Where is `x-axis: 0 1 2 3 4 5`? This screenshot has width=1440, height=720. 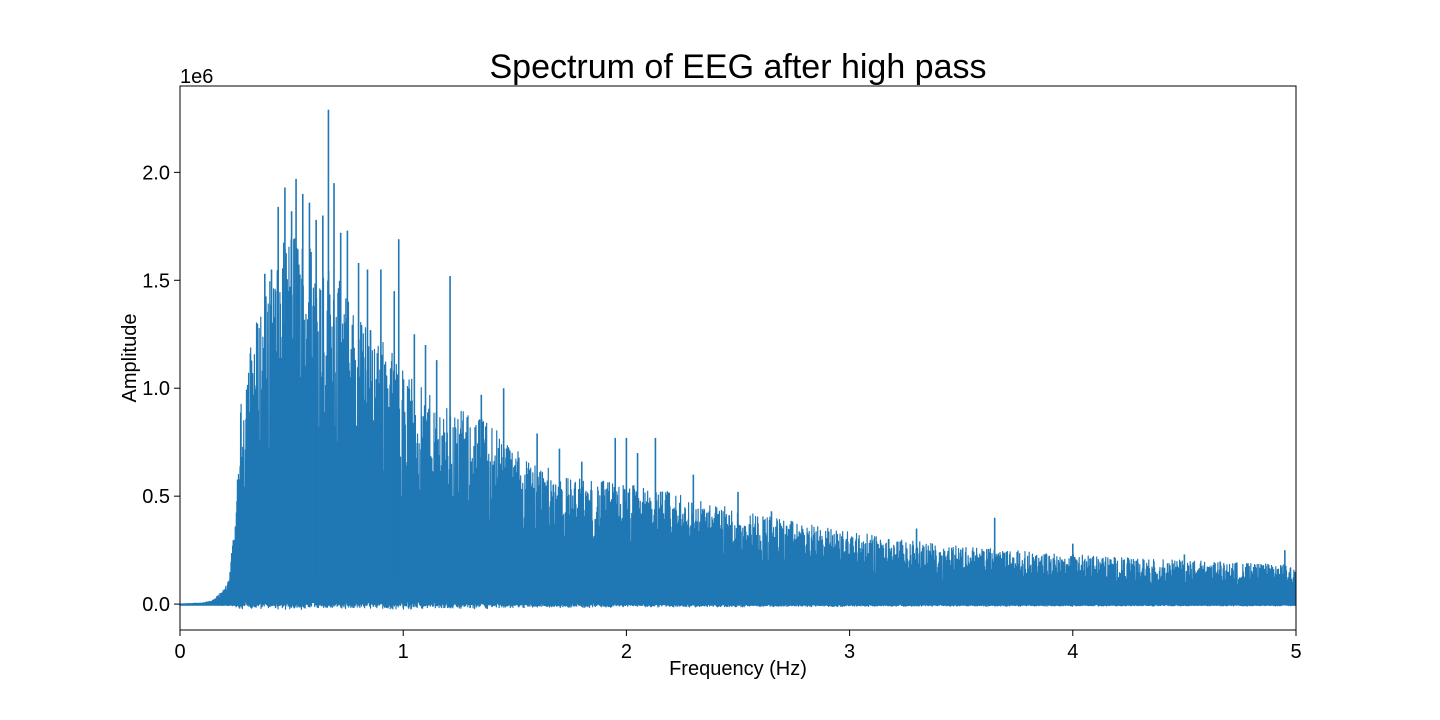 x-axis: 0 1 2 3 4 5 is located at coordinates (738, 646).